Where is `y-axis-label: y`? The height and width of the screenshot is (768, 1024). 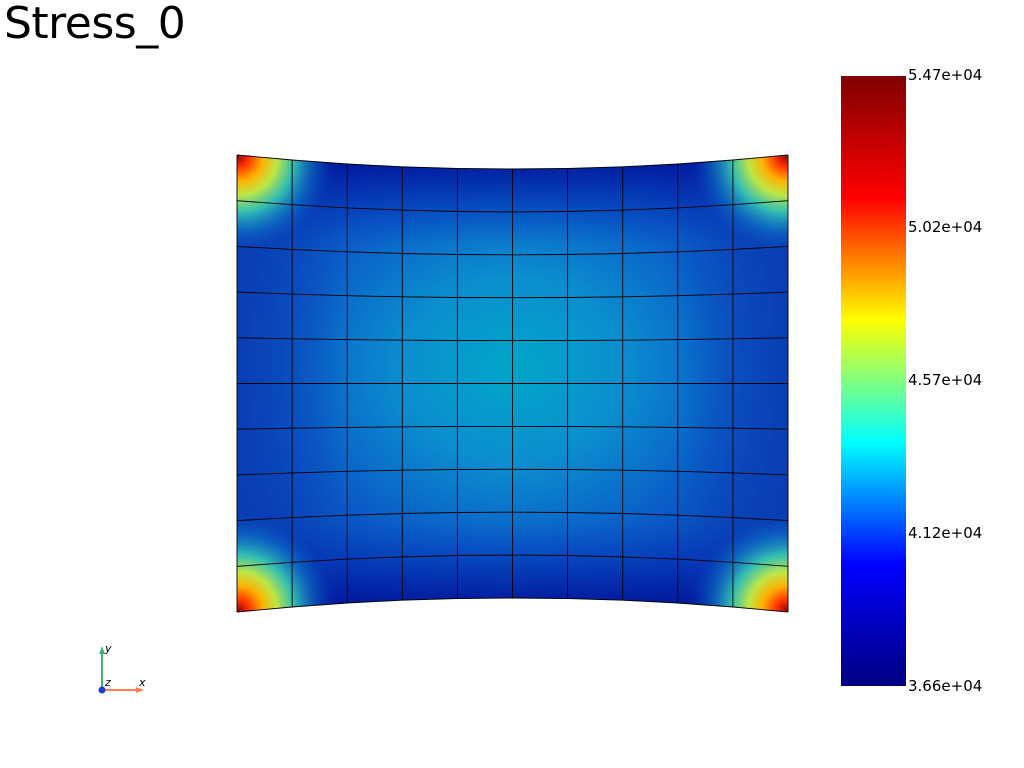
y-axis-label: y is located at coordinates (108, 648).